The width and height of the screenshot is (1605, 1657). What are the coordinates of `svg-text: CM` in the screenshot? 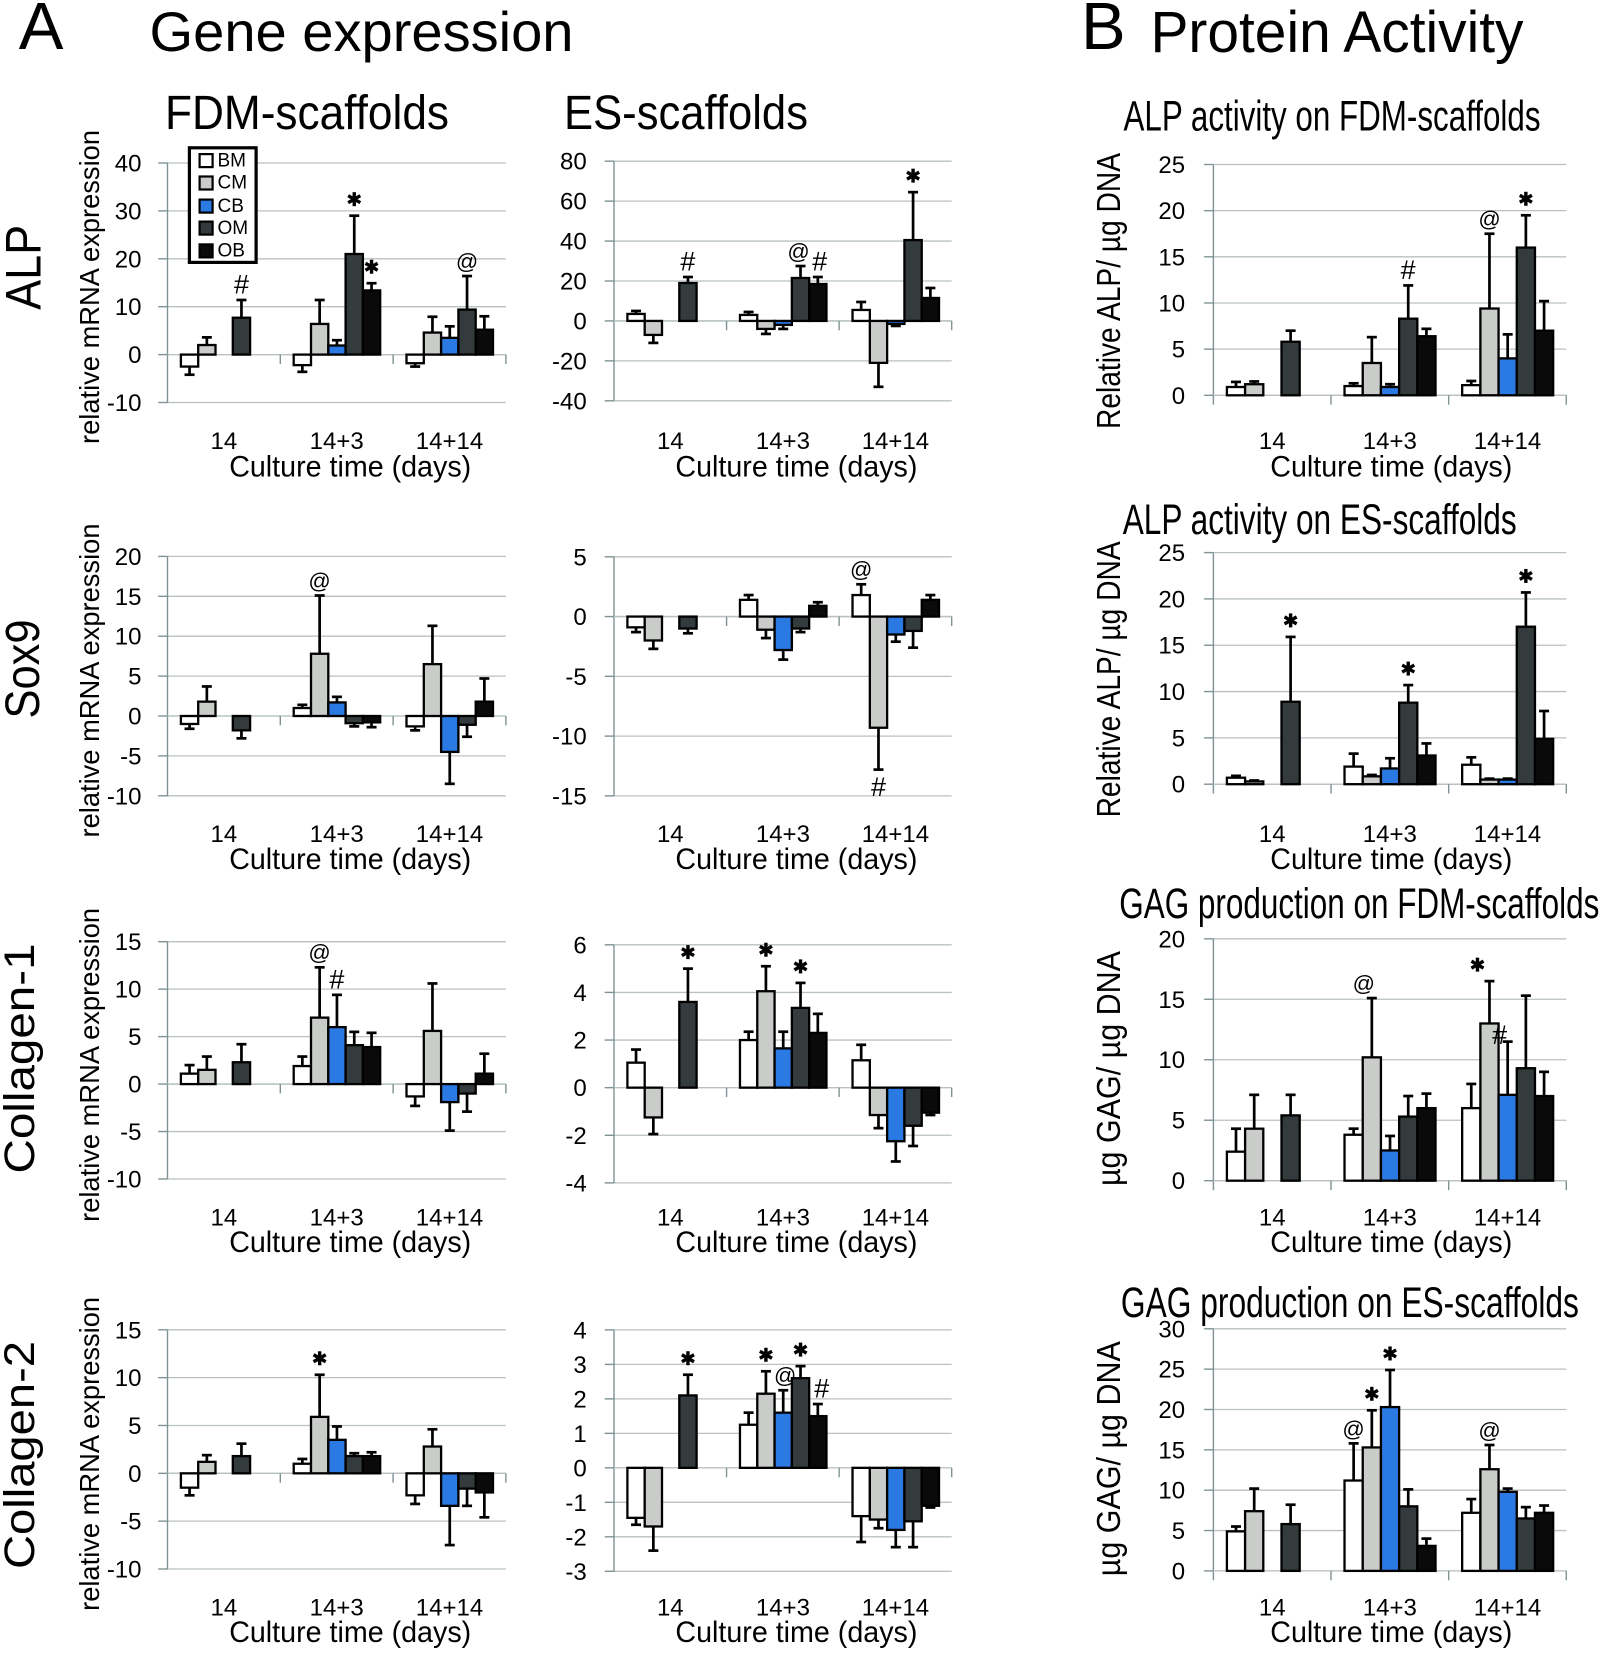 It's located at (233, 183).